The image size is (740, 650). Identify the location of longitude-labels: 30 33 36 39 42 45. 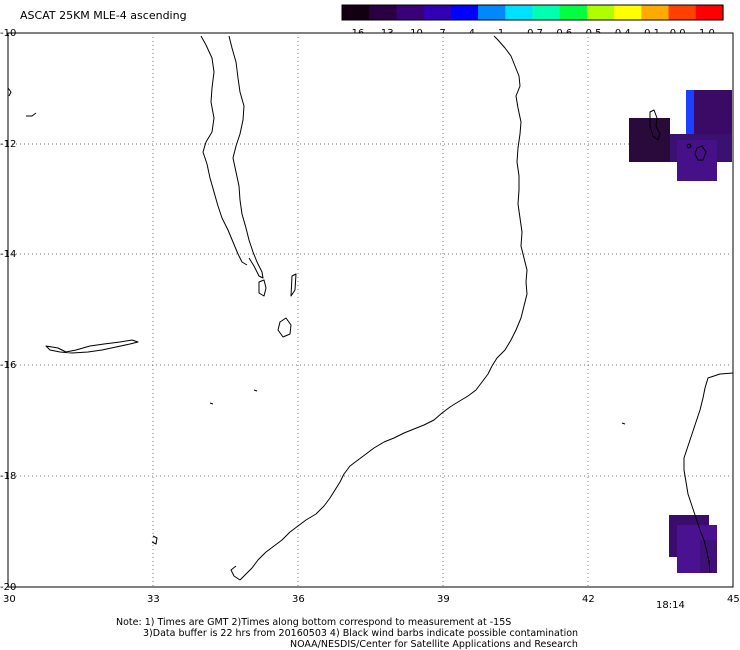
(371, 599).